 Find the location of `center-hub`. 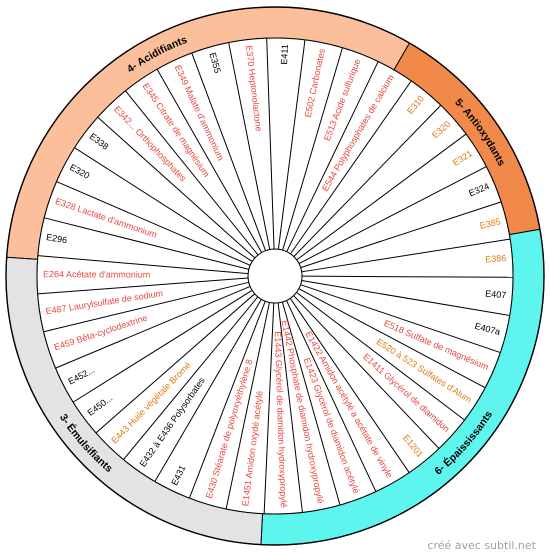

center-hub is located at coordinates (275, 276).